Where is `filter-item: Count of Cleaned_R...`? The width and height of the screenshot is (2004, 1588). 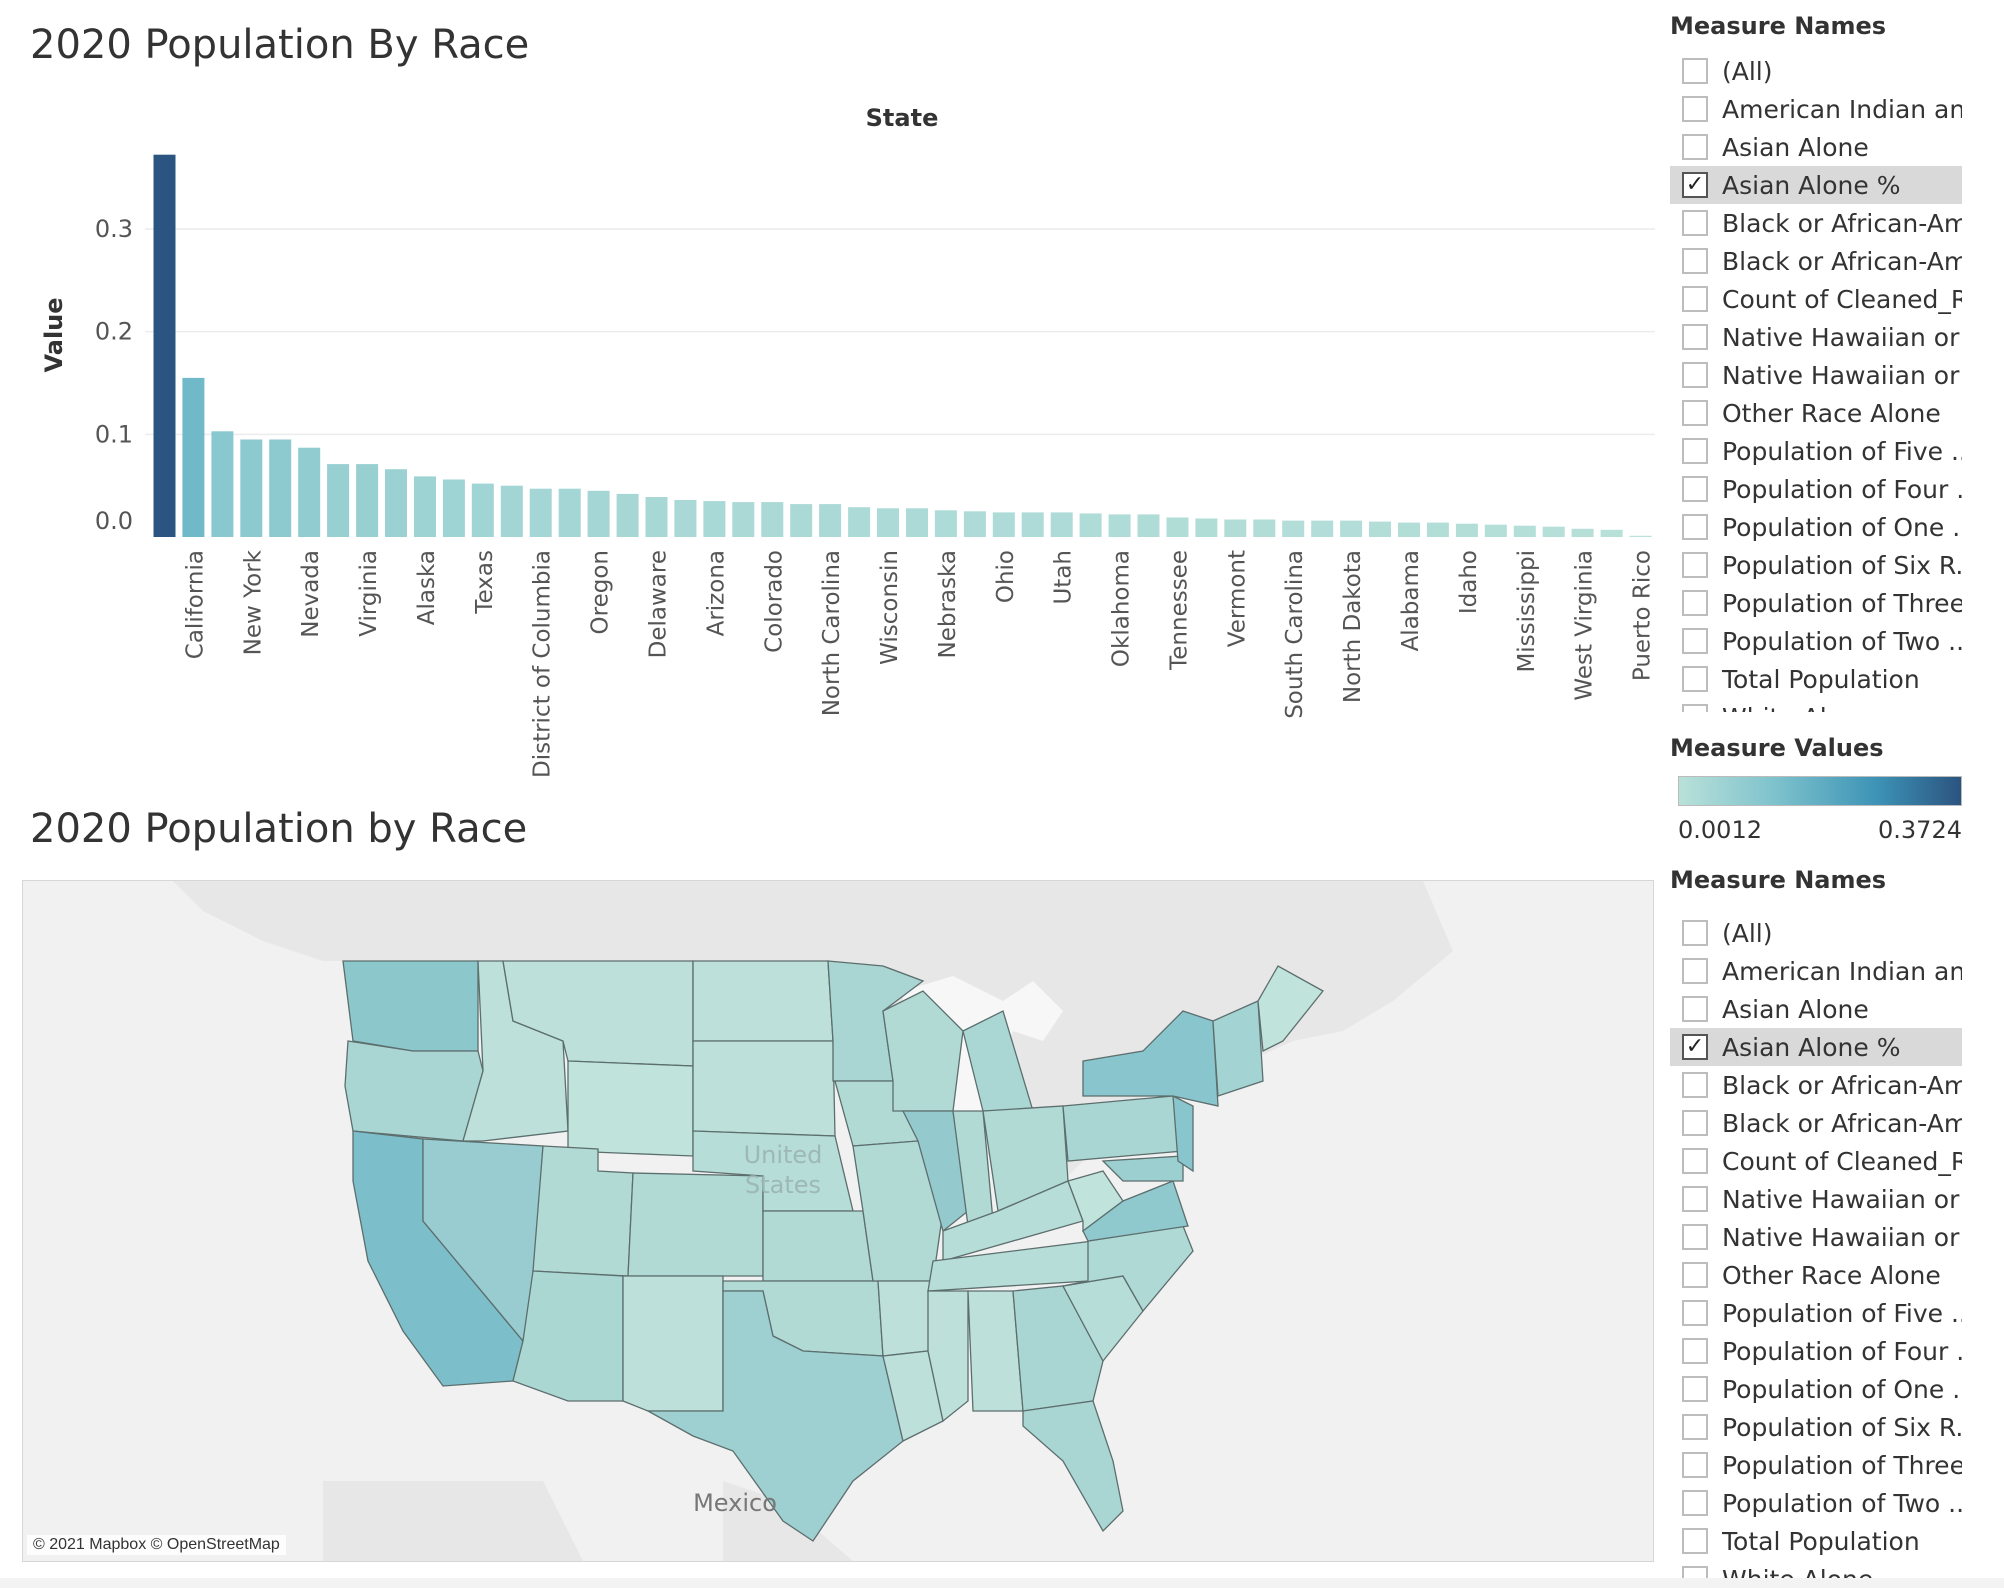 filter-item: Count of Cleaned_R... is located at coordinates (1816, 1161).